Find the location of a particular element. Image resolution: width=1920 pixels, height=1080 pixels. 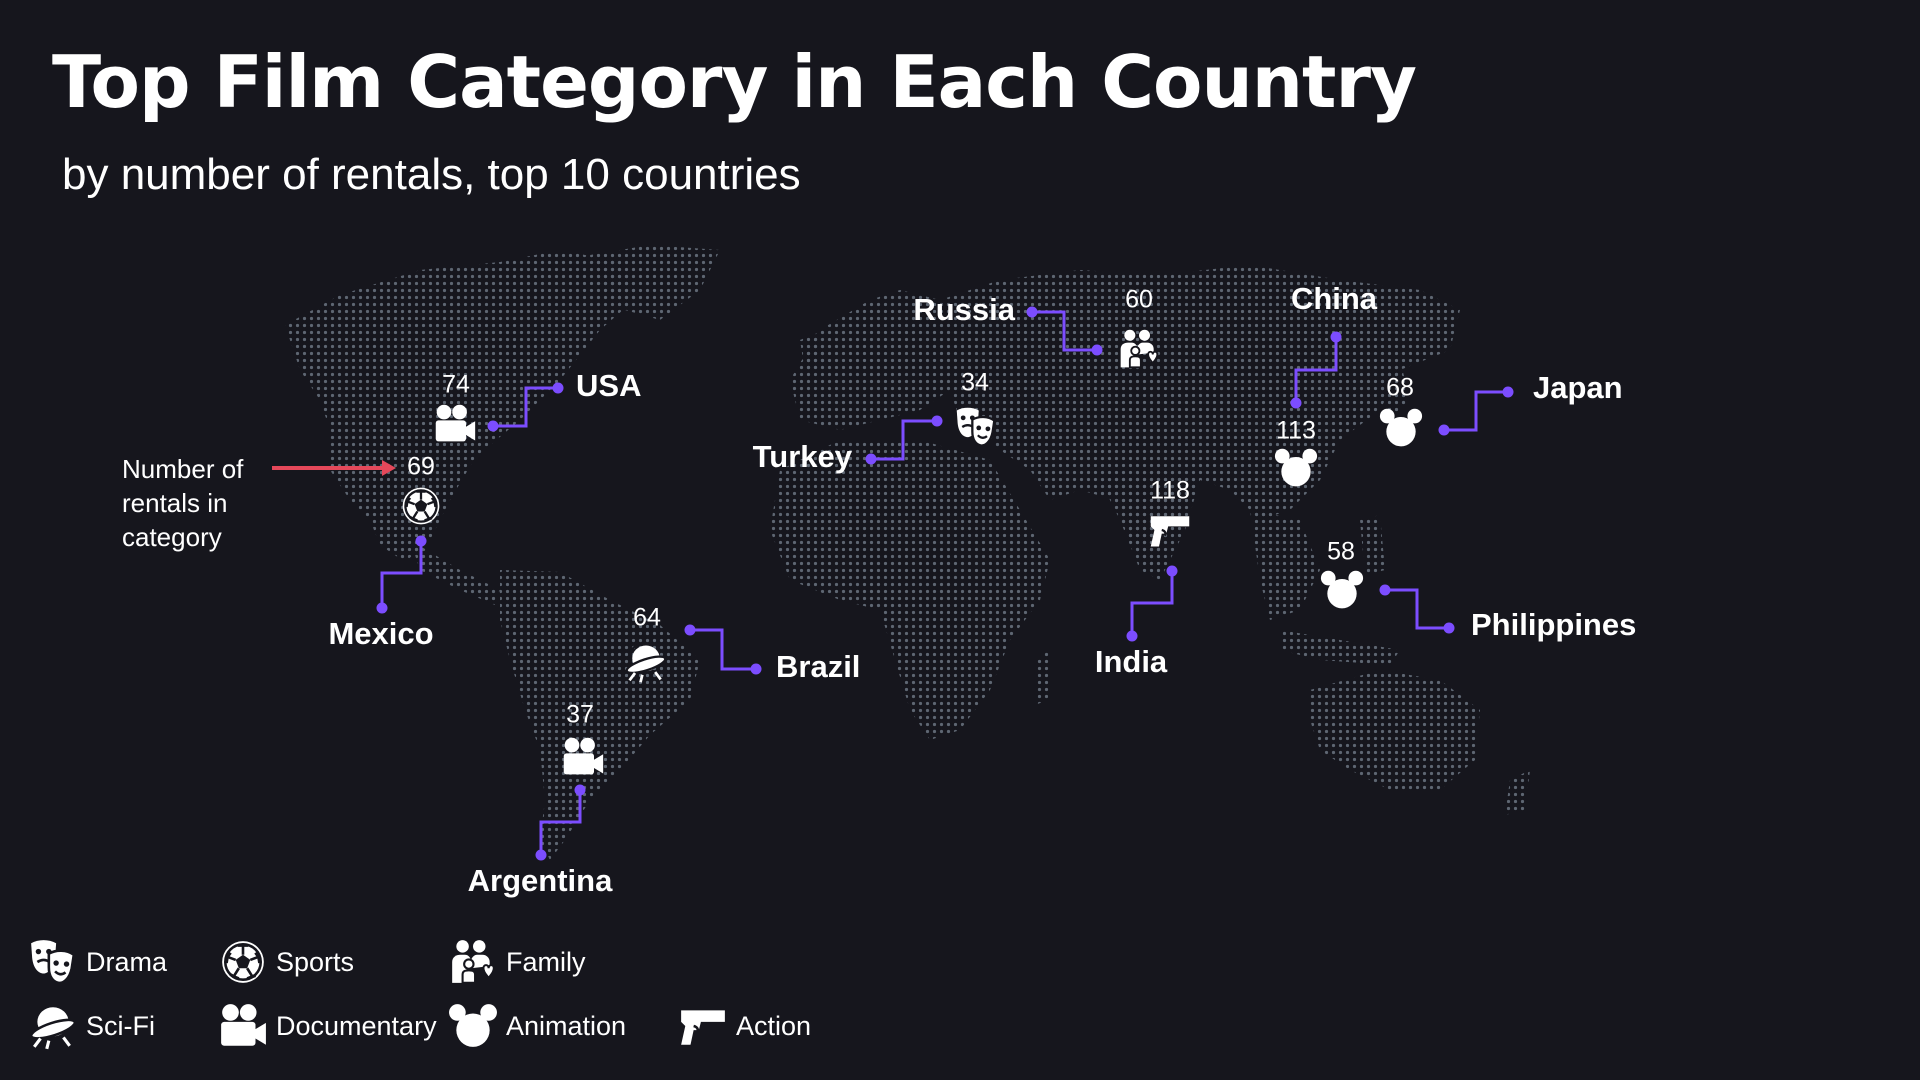

annotation-arrow is located at coordinates (334, 468).